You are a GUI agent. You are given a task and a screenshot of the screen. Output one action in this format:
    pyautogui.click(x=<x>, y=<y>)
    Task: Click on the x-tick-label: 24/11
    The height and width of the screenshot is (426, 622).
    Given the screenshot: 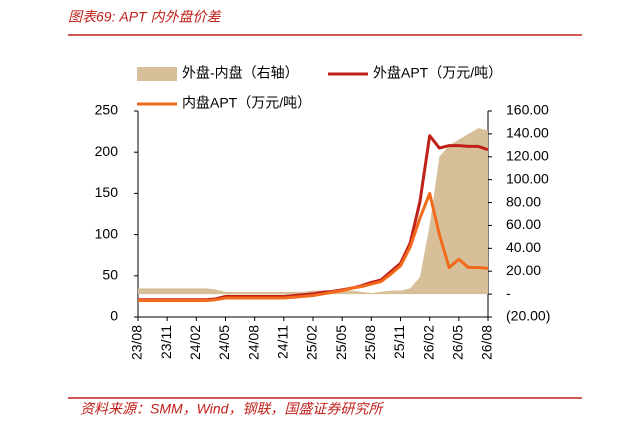 What is the action you would take?
    pyautogui.click(x=283, y=342)
    